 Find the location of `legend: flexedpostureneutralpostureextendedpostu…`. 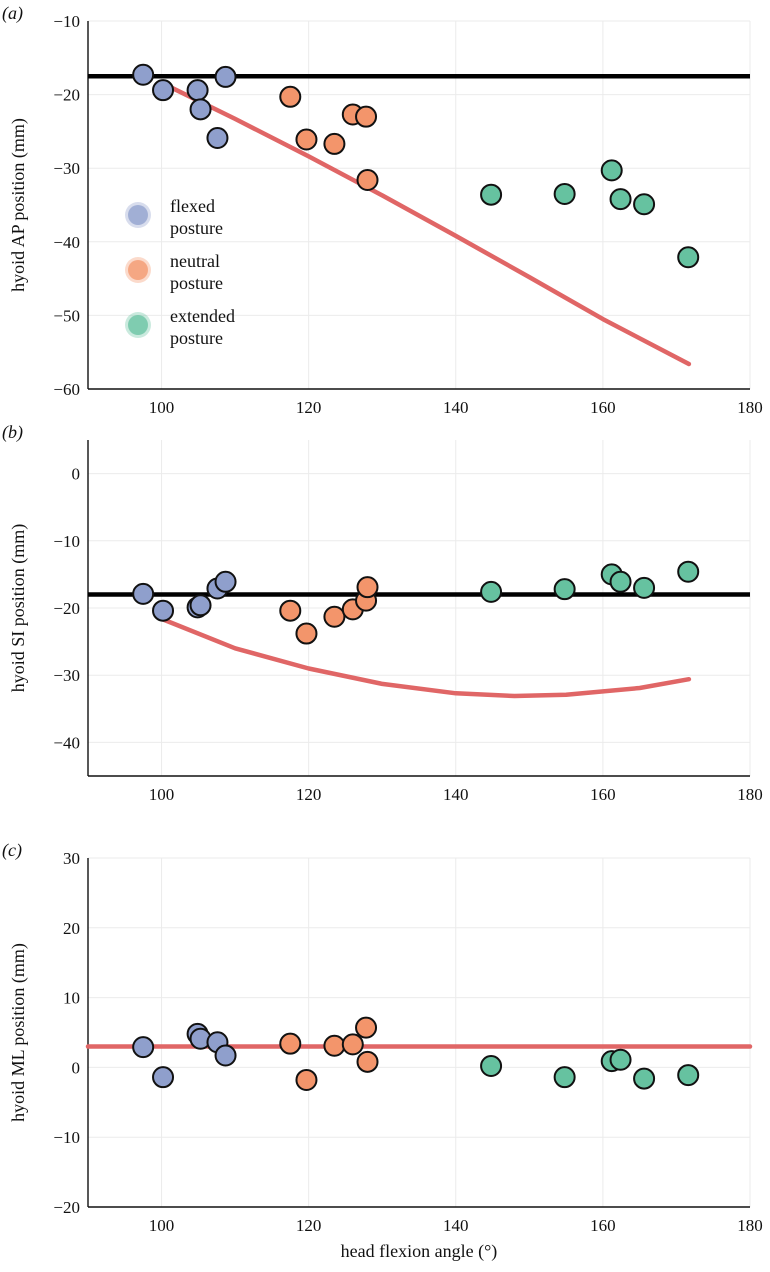

legend: flexedpostureneutralpostureextendedpostu… is located at coordinates (180, 272).